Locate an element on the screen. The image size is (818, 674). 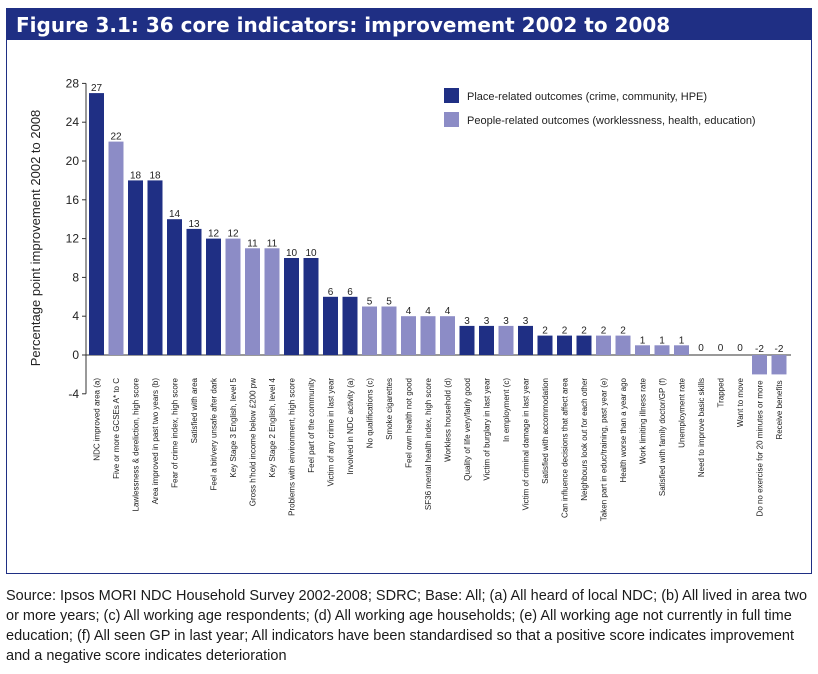
category-label: Health worse than a year ago is located at coordinates (623, 429).